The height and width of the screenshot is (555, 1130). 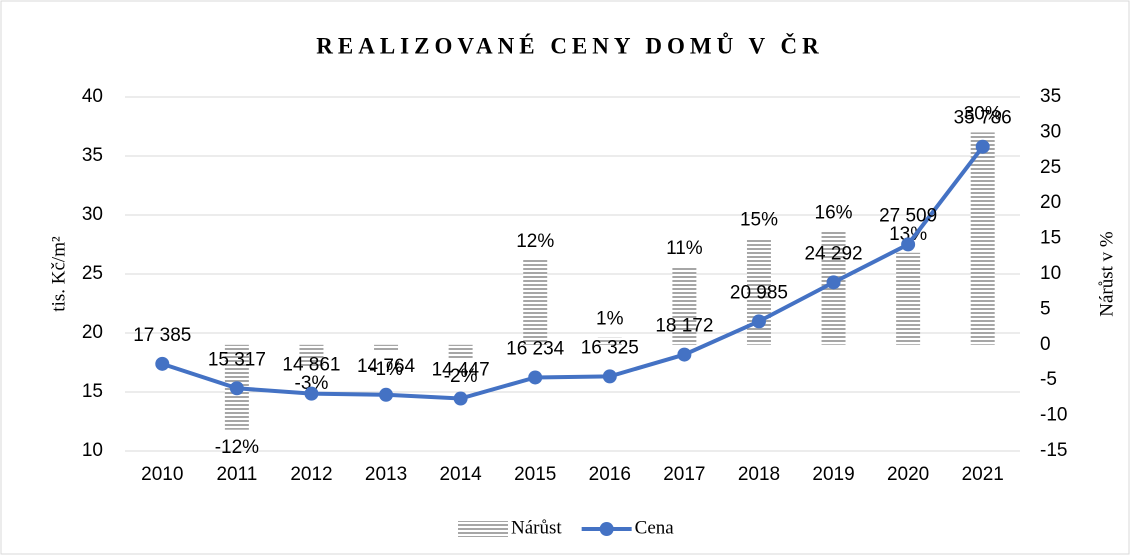 I want to click on y2-tick-label: -10, so click(x=1053, y=415).